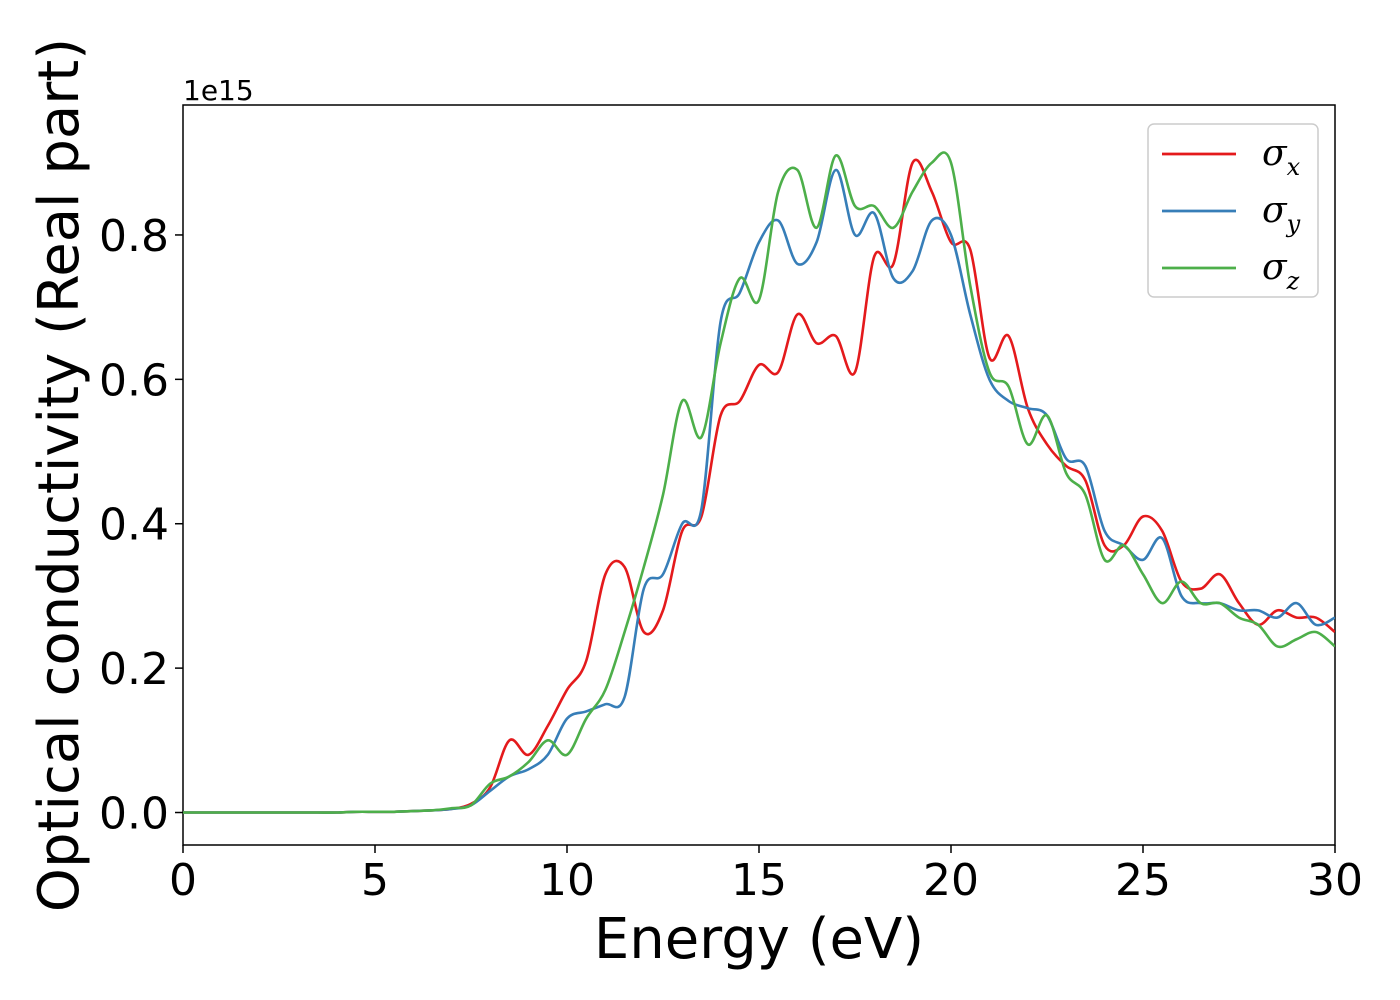 This screenshot has width=1400, height=1000. I want to click on x-tick-label: 30, so click(1335, 880).